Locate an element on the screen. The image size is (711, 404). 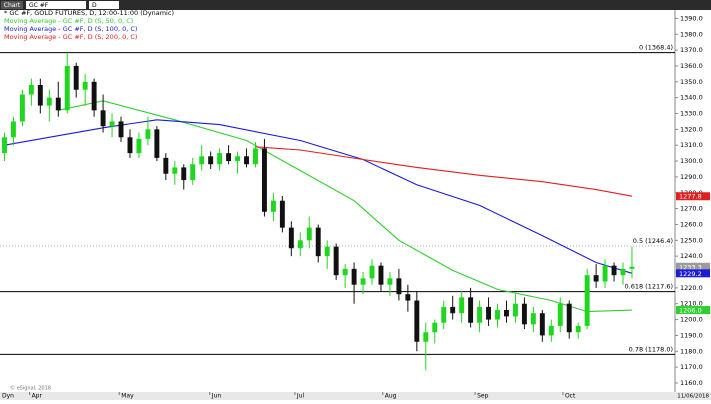
level-label: 0 (1368.4) is located at coordinates (656, 48).